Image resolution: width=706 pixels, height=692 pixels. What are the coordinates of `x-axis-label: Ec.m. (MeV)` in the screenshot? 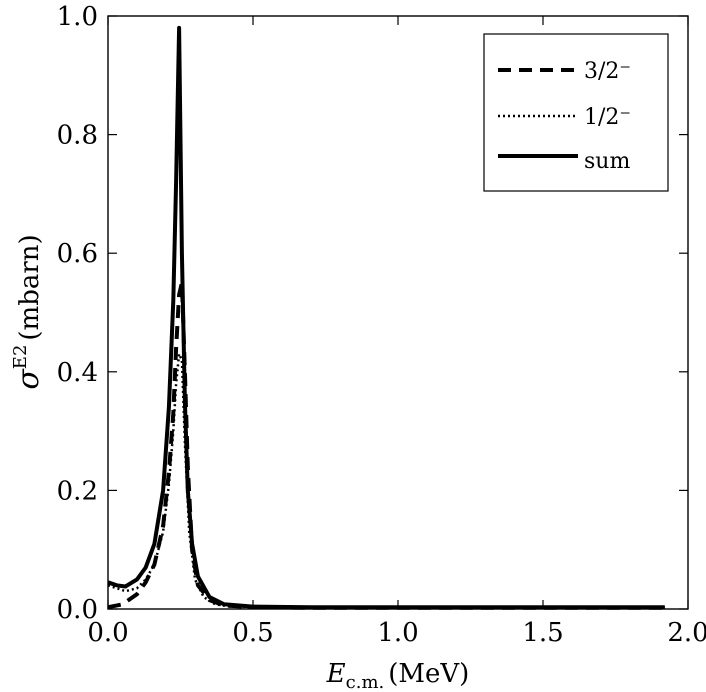 It's located at (398, 675).